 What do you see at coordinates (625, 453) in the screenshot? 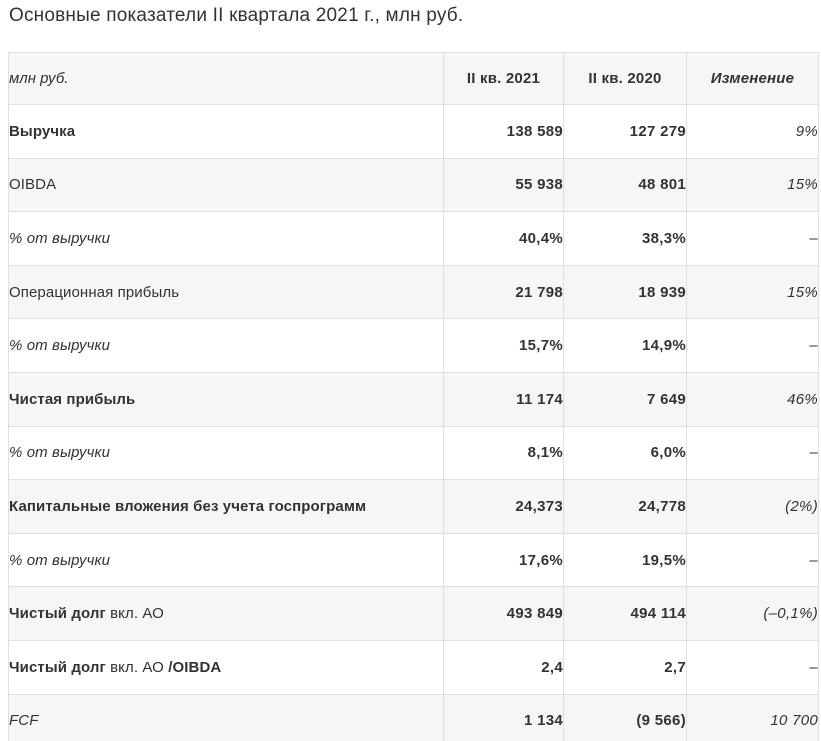
I see `value-q2-2020: 6,0%` at bounding box center [625, 453].